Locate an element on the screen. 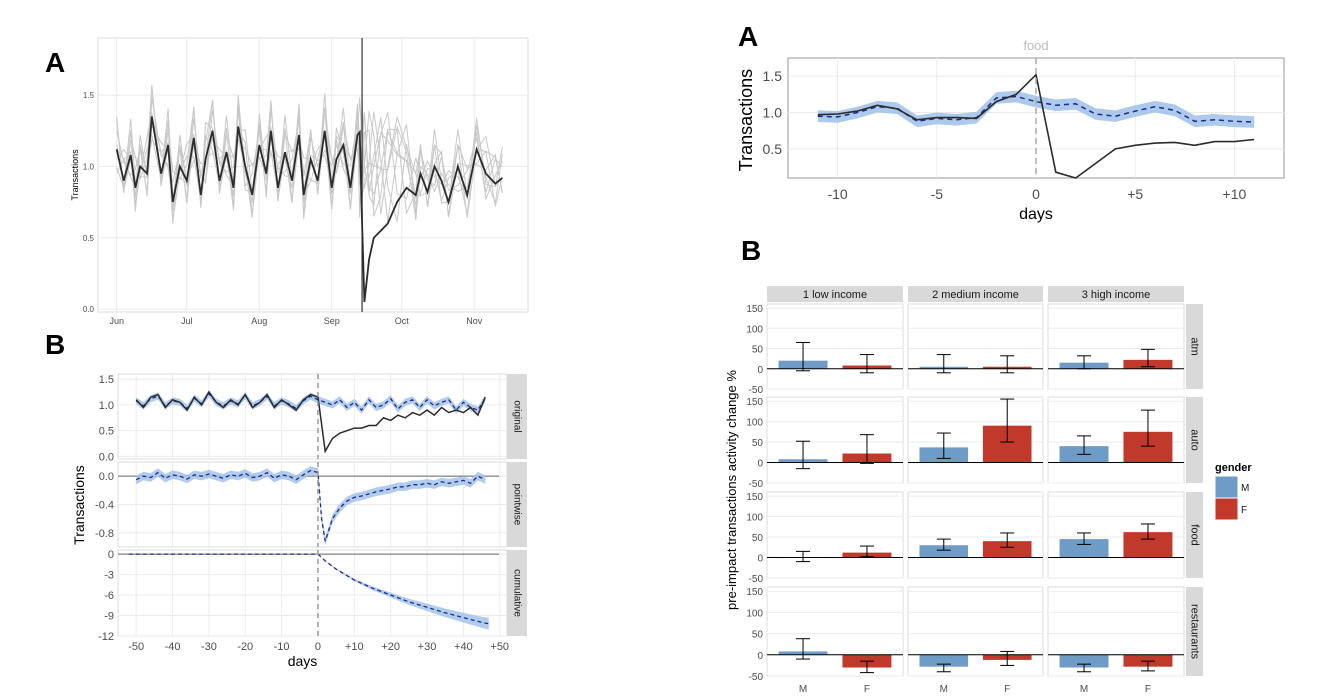  panel-letter-left-b: B is located at coordinates (55, 344).